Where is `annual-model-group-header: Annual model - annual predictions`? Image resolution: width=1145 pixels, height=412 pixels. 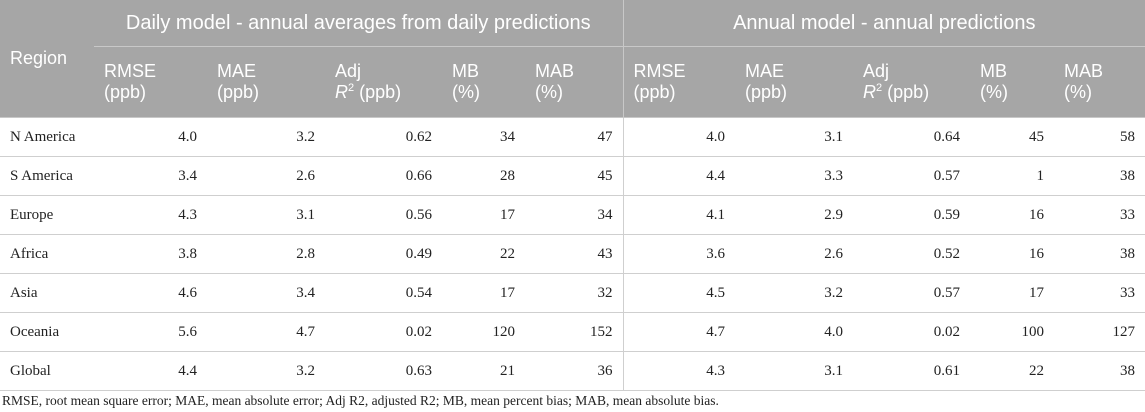 annual-model-group-header: Annual model - annual predictions is located at coordinates (884, 23).